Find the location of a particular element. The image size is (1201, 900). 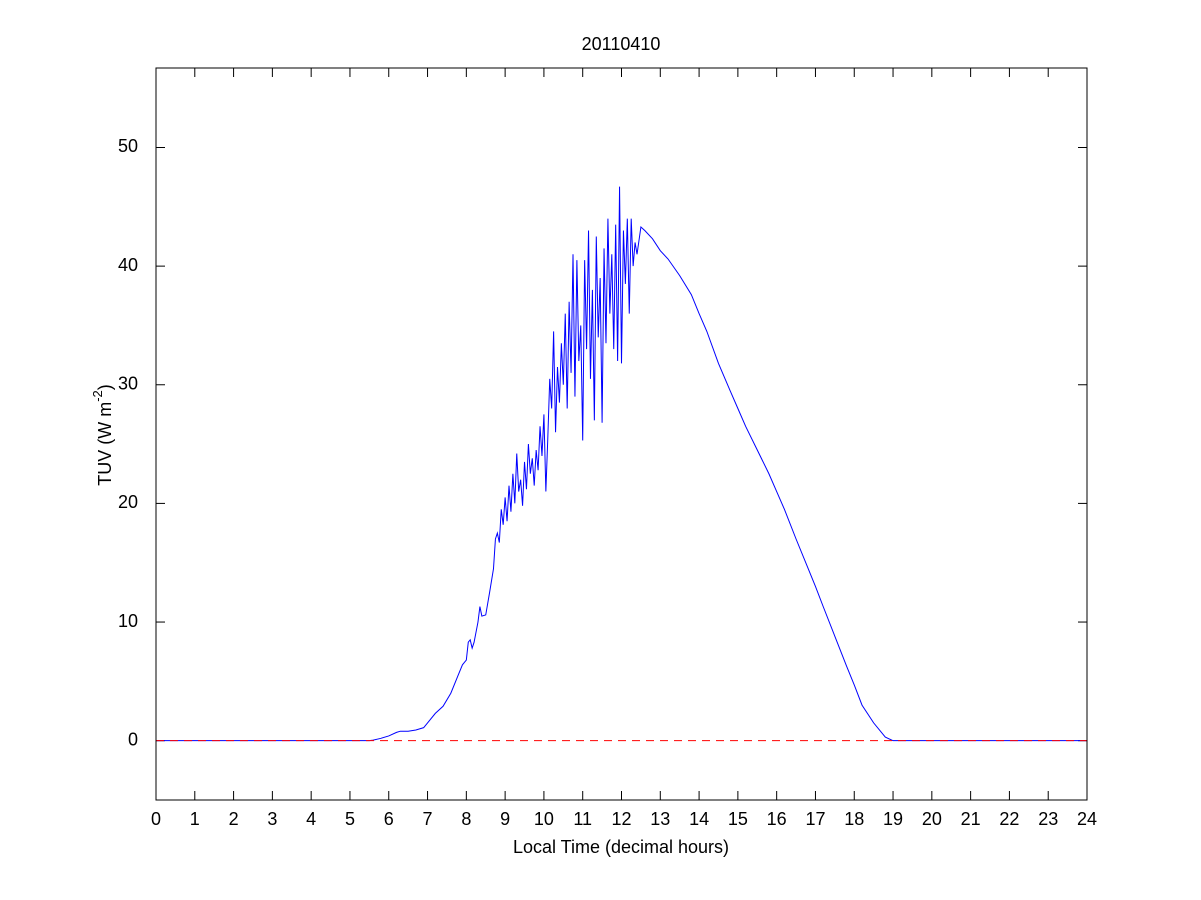

x-tick-label: 6 is located at coordinates (389, 819).